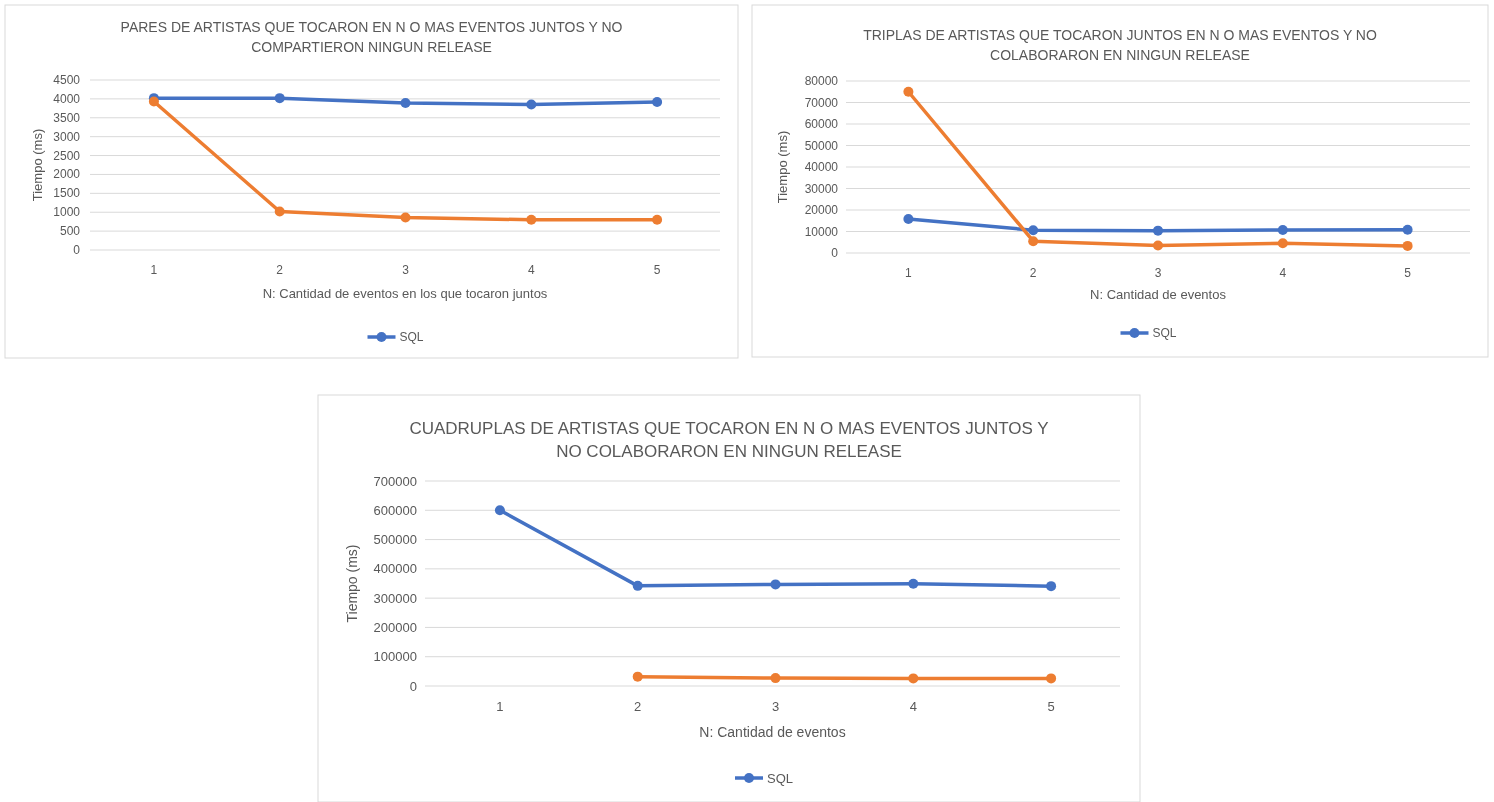  I want to click on y-tick-label: 30000, so click(821, 188).